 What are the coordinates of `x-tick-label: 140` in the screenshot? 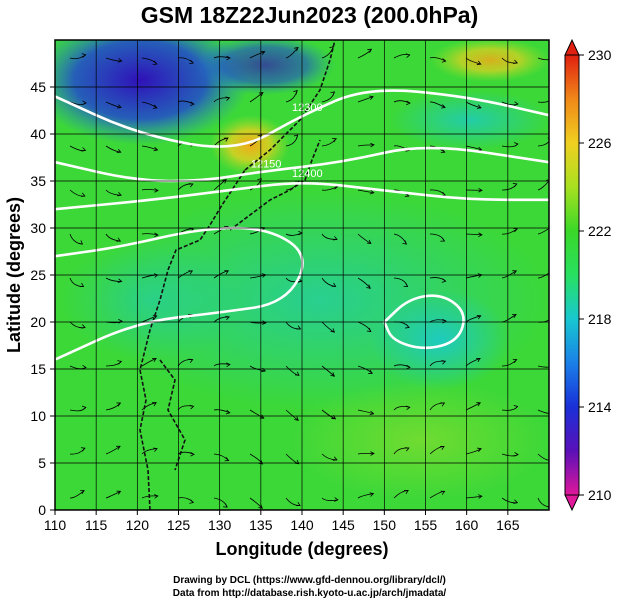 It's located at (302, 525).